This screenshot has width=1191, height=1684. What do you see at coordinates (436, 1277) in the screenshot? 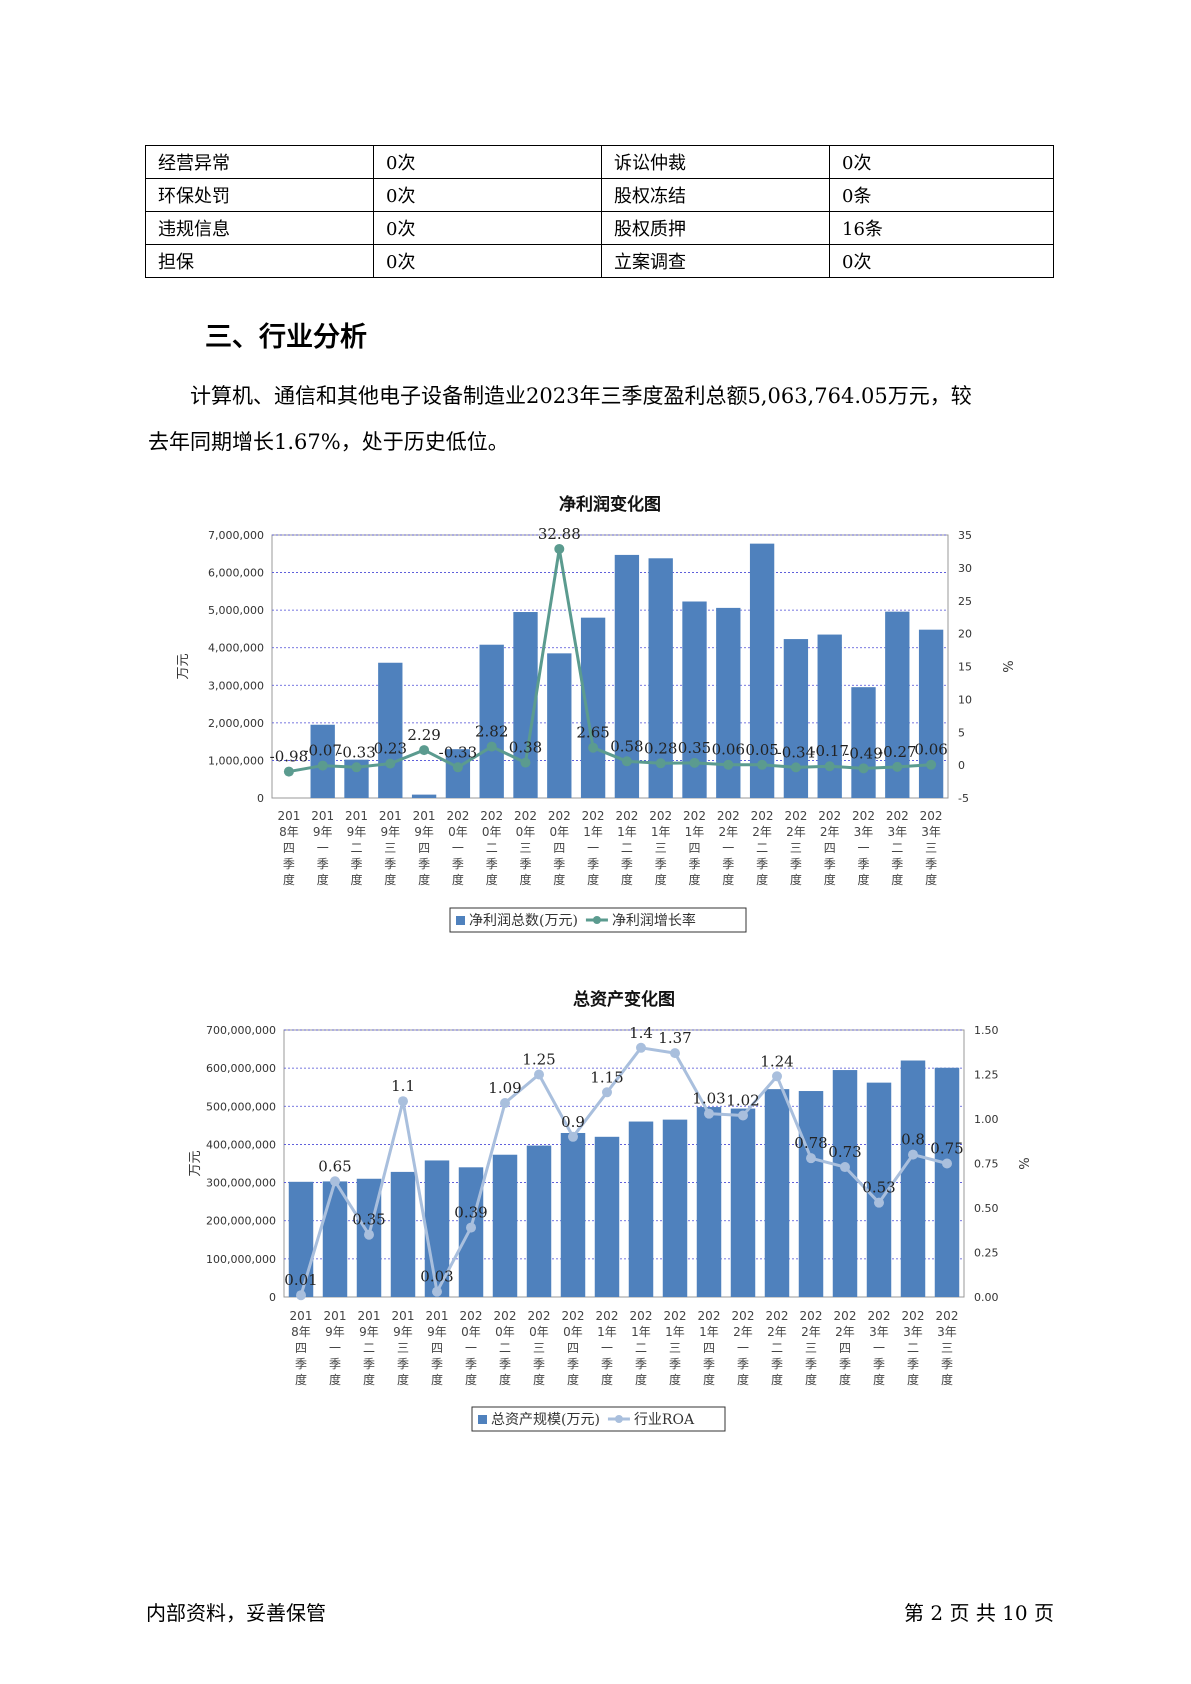
I see `data-label: 0.03` at bounding box center [436, 1277].